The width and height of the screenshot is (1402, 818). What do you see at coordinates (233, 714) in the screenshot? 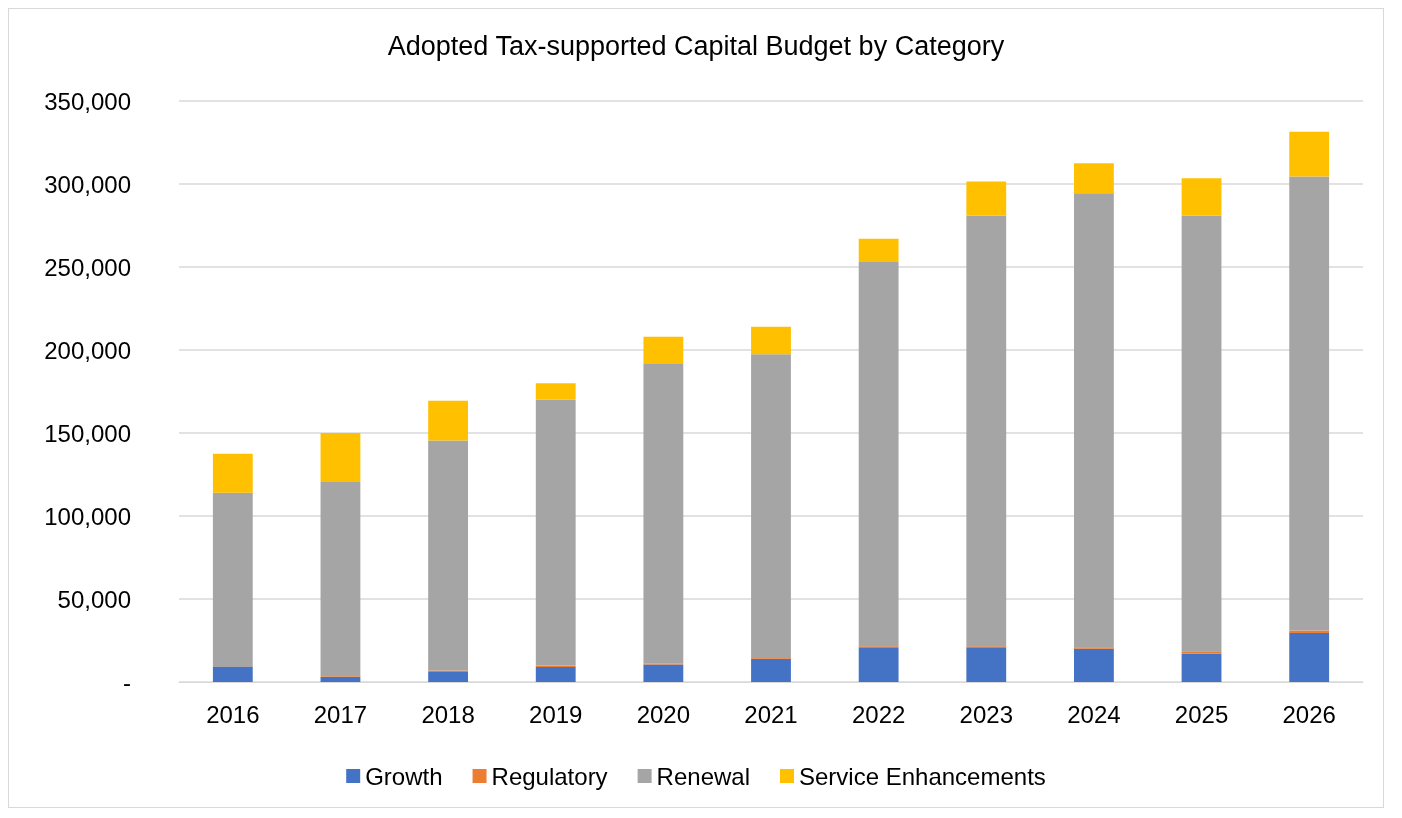
I see `x-tick-label: 2016` at bounding box center [233, 714].